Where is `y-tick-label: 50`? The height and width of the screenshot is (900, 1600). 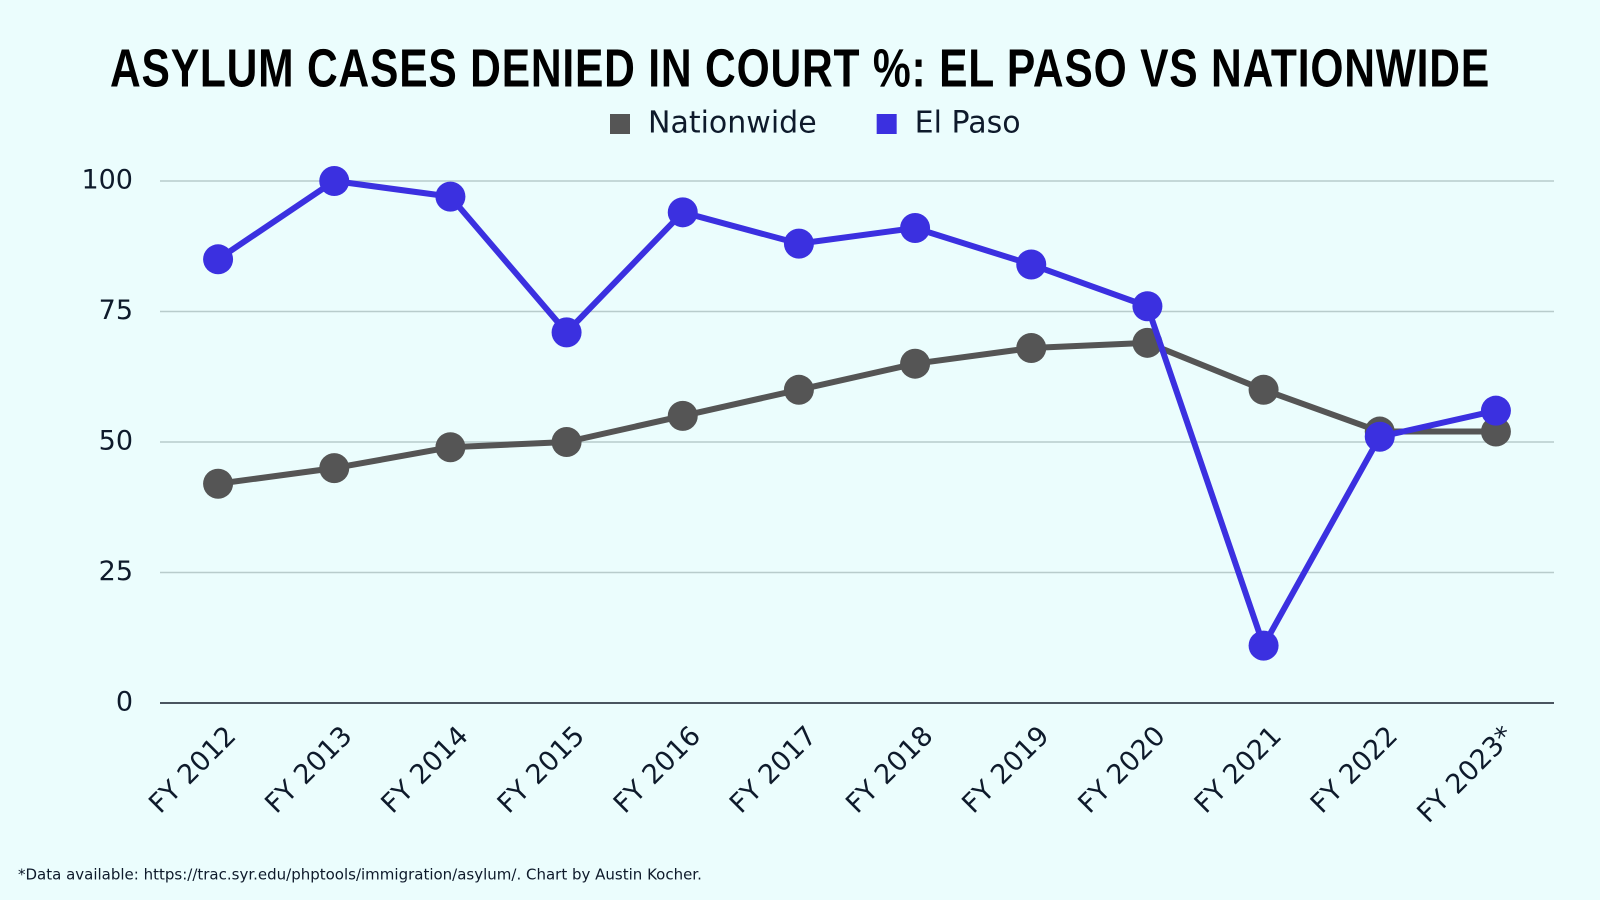
y-tick-label: 50 is located at coordinates (116, 441).